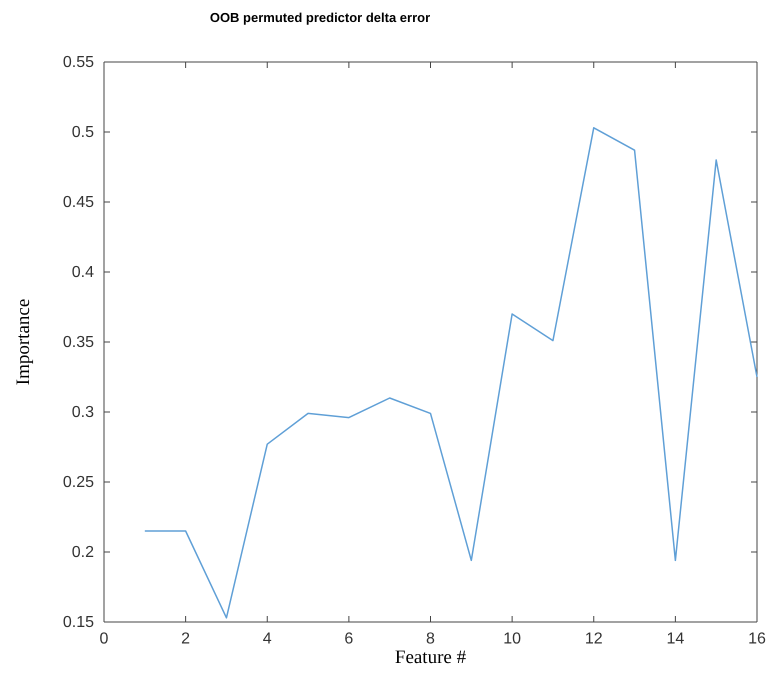 The width and height of the screenshot is (768, 693). I want to click on y-tick-label: 0.55, so click(78, 63).